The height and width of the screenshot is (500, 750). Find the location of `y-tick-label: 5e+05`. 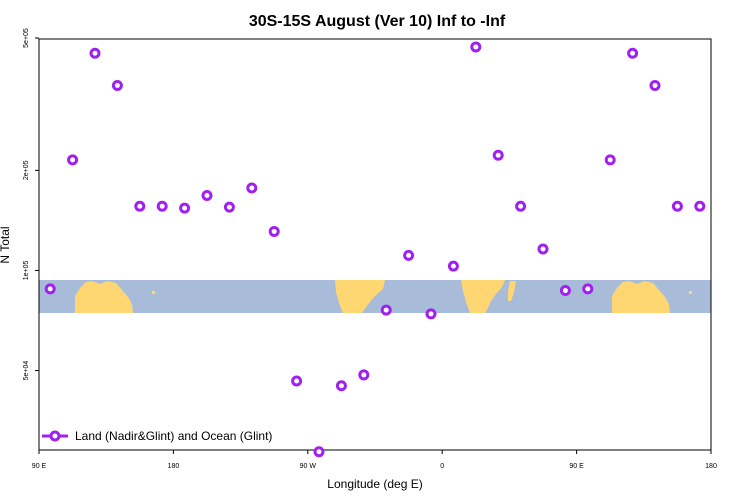

y-tick-label: 5e+05 is located at coordinates (26, 38).